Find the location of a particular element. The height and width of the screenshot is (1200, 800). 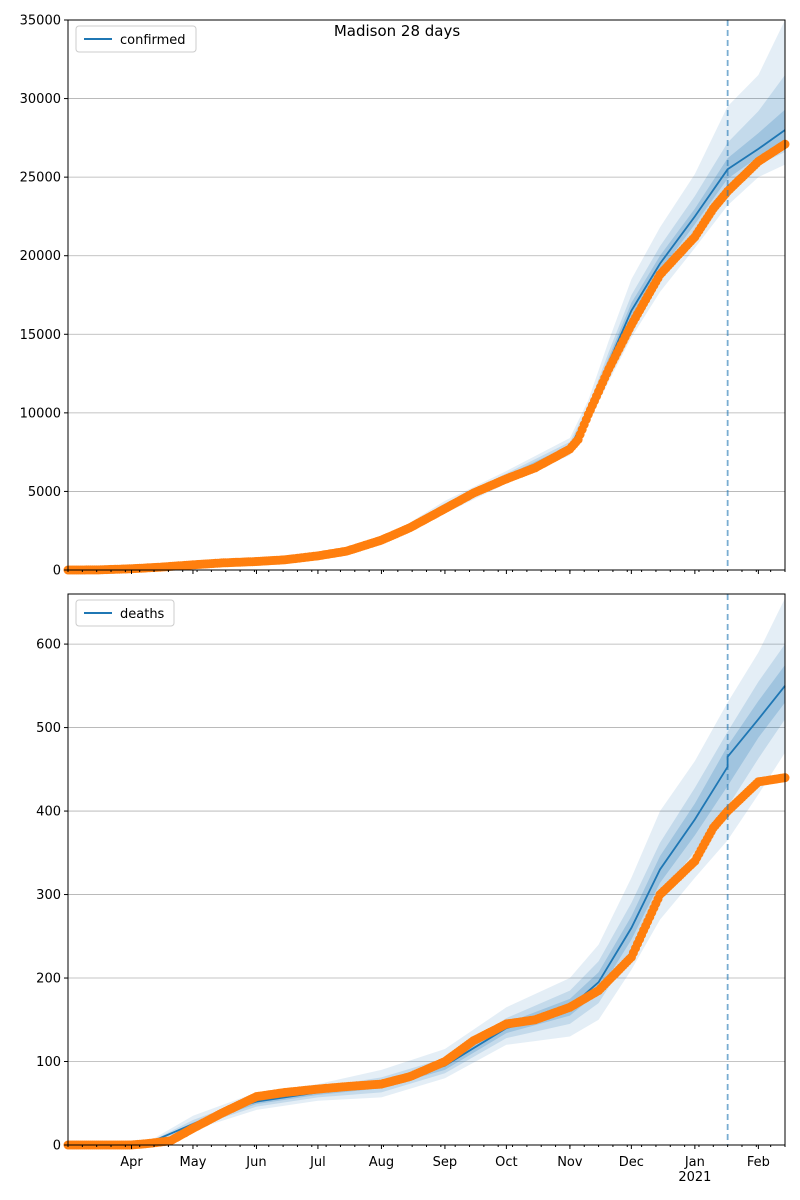

y-axis-ticks: 0 100 200 300 400 500 600 is located at coordinates (52, 896).